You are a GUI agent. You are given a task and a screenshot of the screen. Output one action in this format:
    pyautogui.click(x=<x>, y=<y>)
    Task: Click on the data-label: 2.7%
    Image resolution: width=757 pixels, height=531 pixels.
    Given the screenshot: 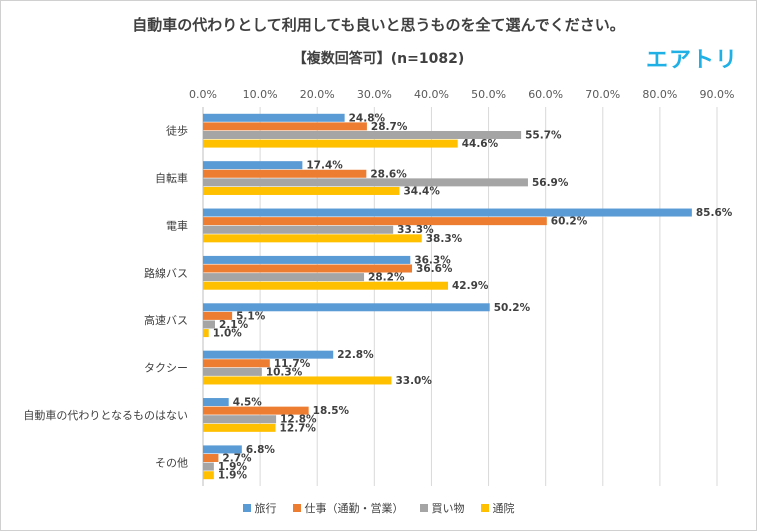 What is the action you would take?
    pyautogui.click(x=237, y=459)
    